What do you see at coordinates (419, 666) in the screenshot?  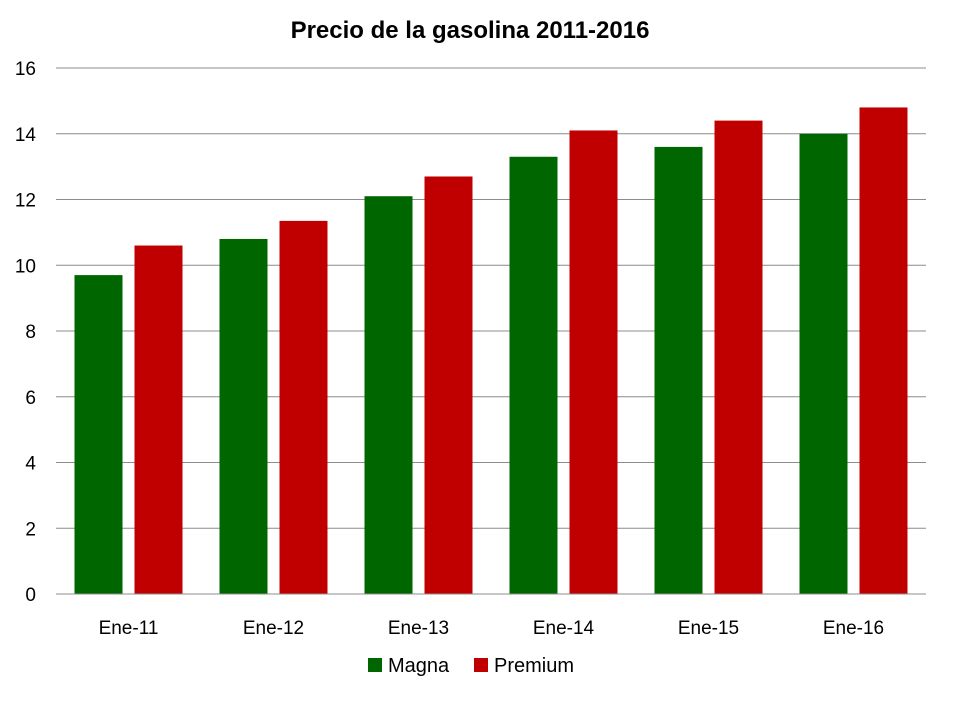 I see `legend-label-magna: Magna` at bounding box center [419, 666].